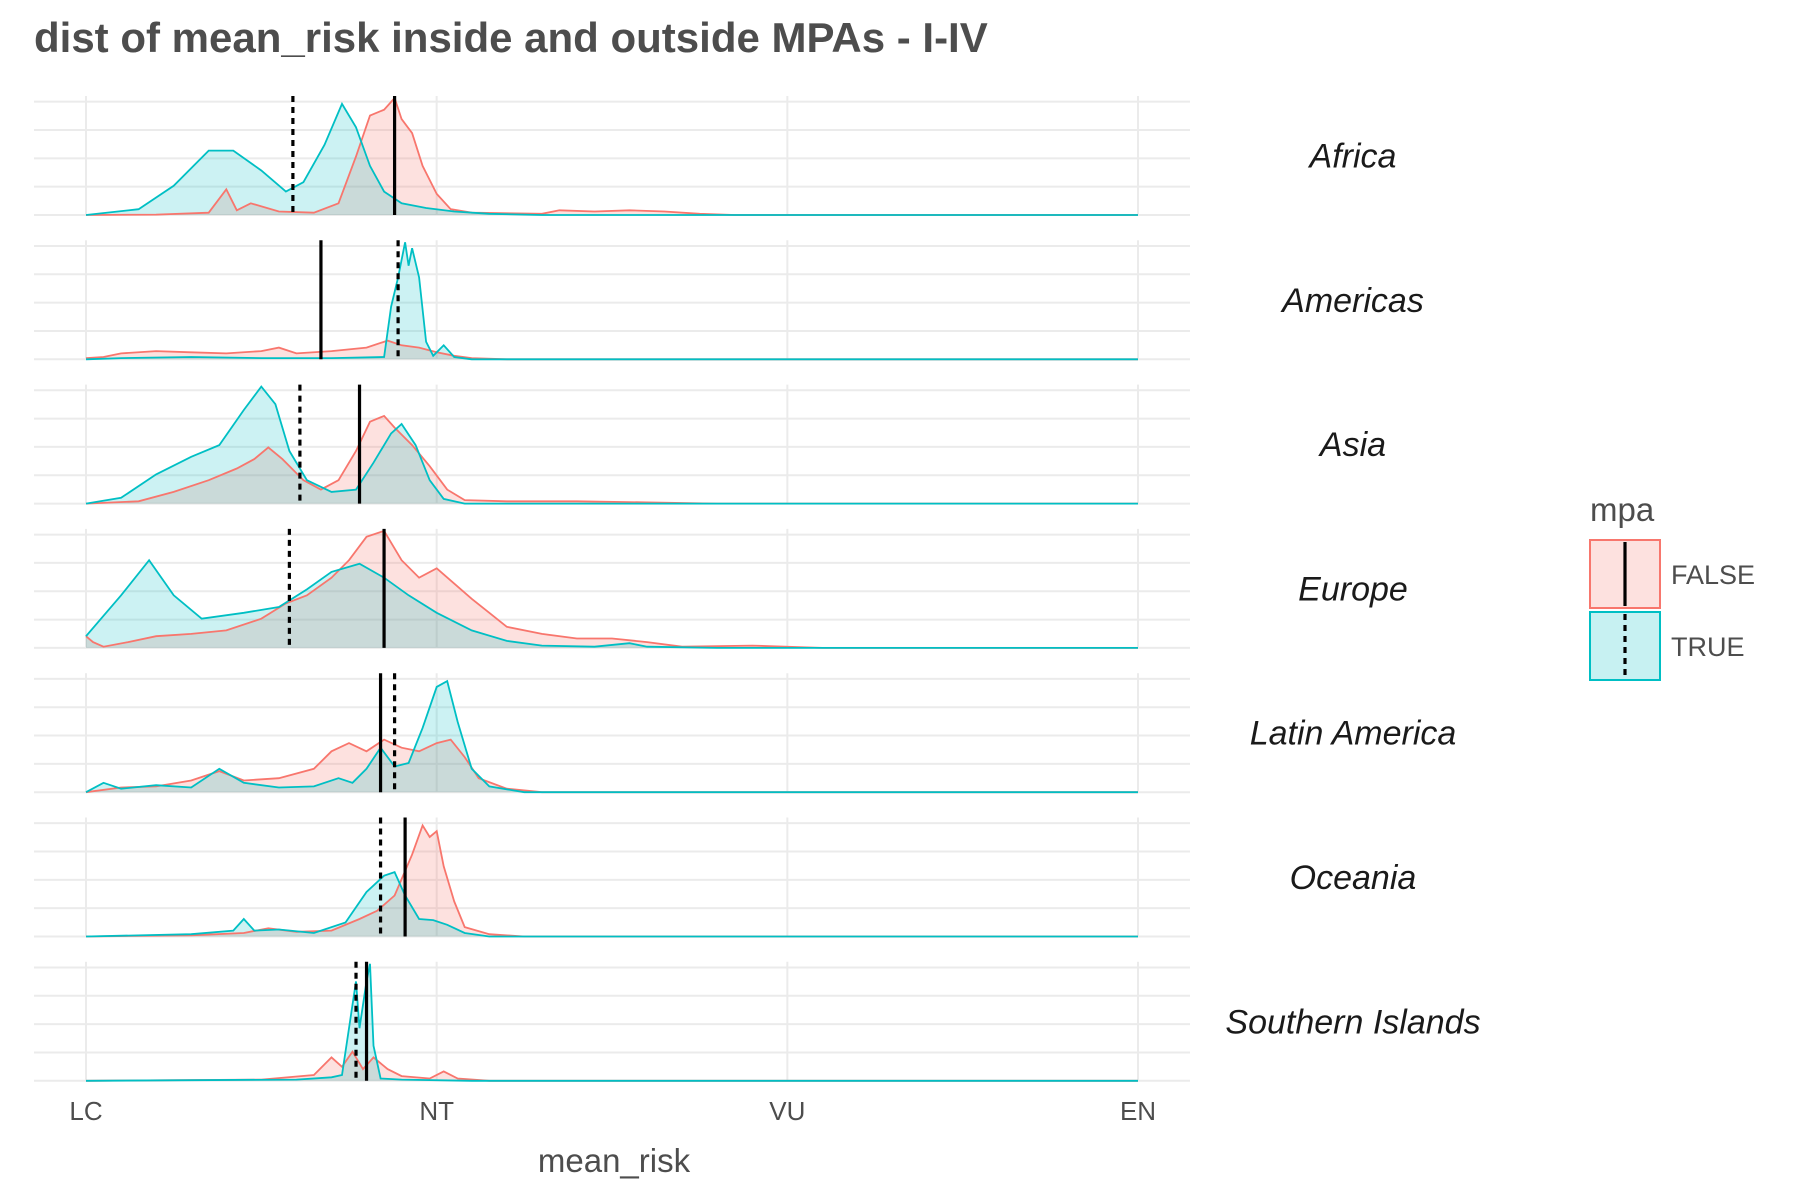 The width and height of the screenshot is (1800, 1200). I want to click on facet-label: Asia, so click(1352, 445).